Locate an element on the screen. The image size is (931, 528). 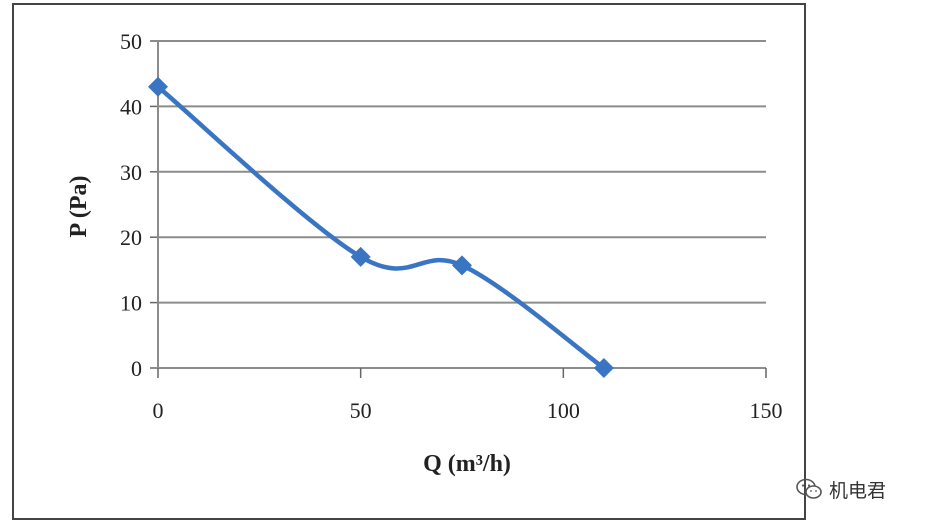
watermark: 机电君 is located at coordinates (840, 489).